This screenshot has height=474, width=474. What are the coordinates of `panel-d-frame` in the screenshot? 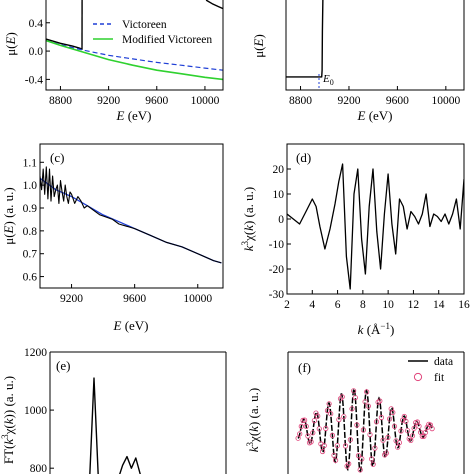 It's located at (375, 219).